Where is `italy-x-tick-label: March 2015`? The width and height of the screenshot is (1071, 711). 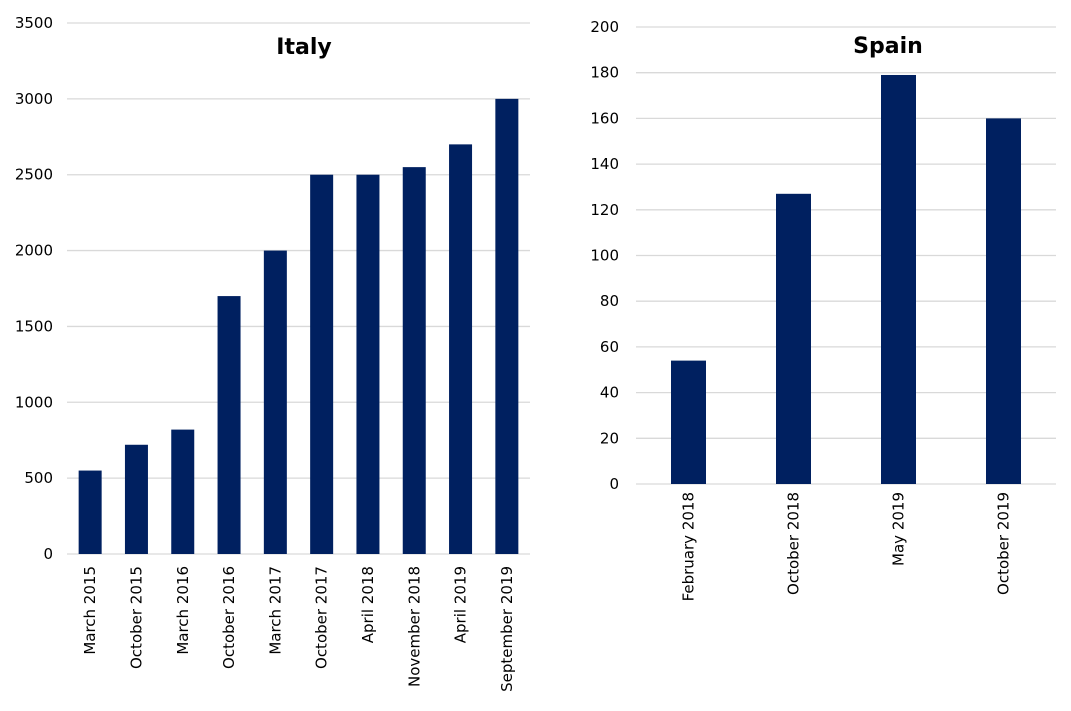 italy-x-tick-label: March 2015 is located at coordinates (90, 610).